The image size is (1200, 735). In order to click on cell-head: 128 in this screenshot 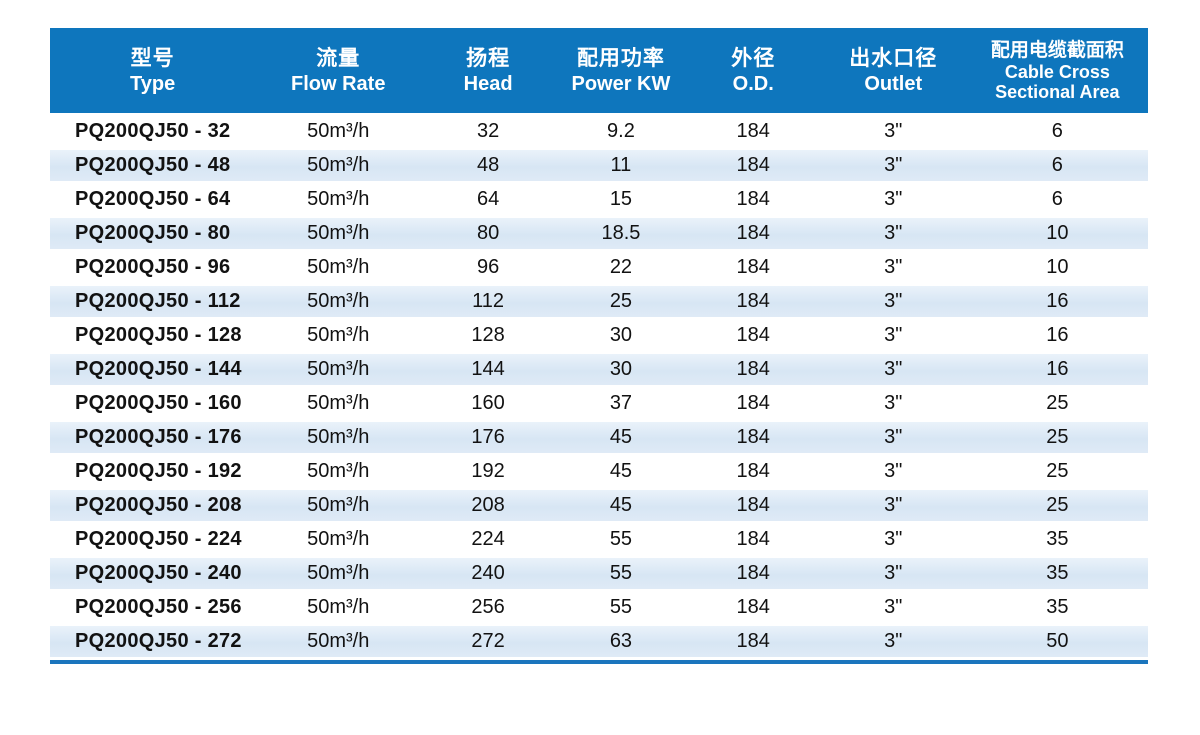, I will do `click(488, 335)`.